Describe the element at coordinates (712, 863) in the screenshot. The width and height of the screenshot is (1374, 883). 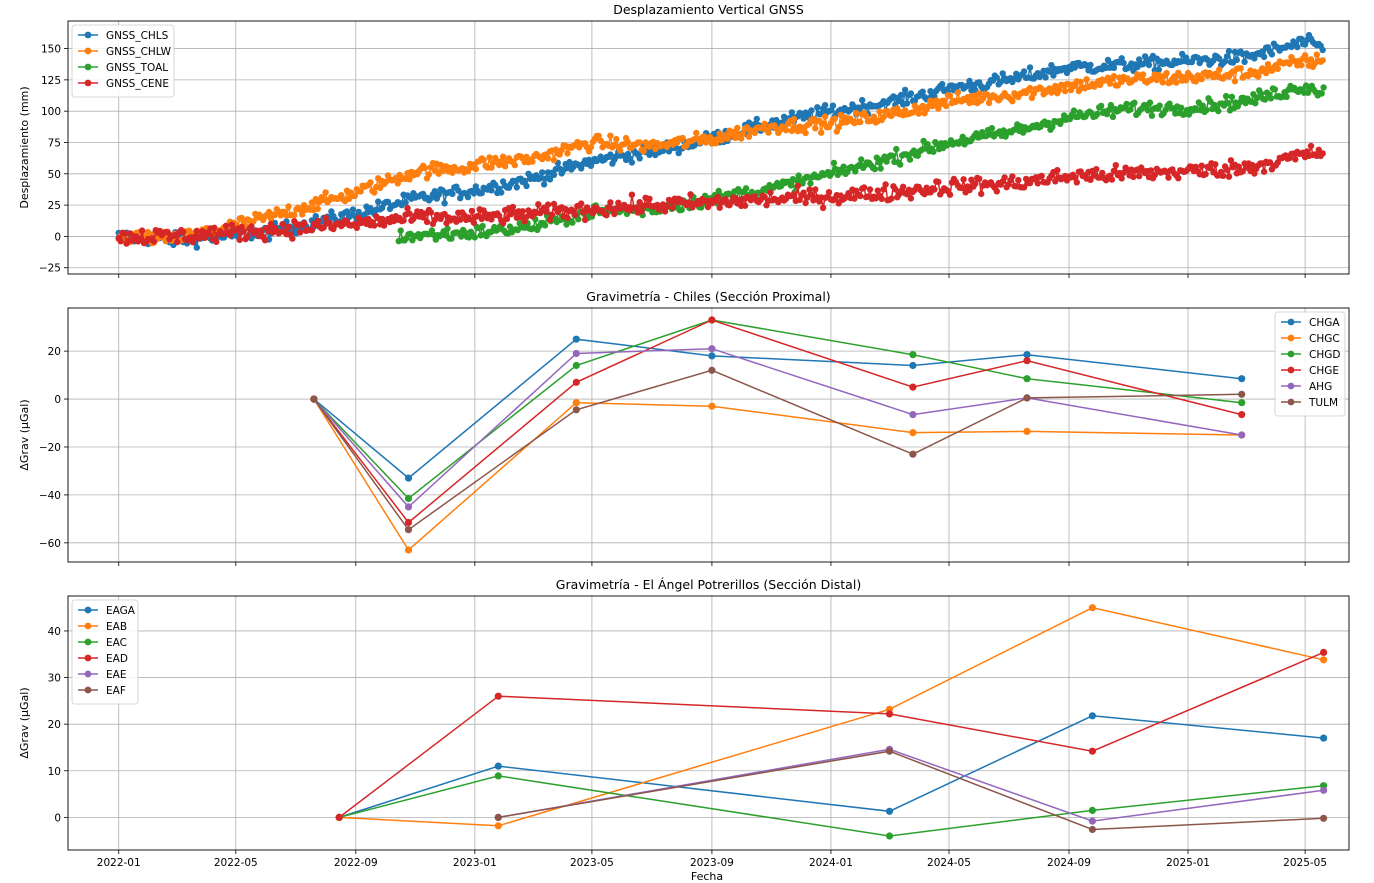
I see `x-tick-label: 2023-09` at that location.